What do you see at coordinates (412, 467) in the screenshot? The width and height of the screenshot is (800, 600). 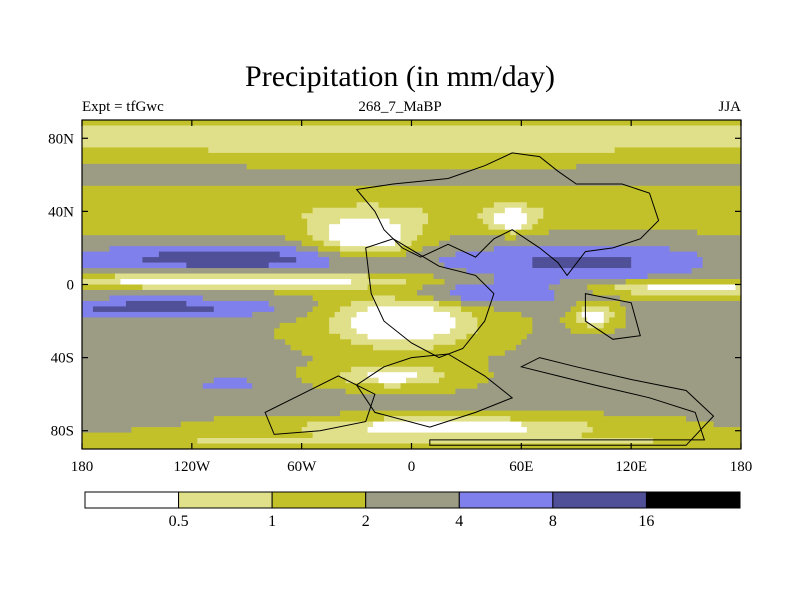 I see `x-tick-label: 0` at bounding box center [412, 467].